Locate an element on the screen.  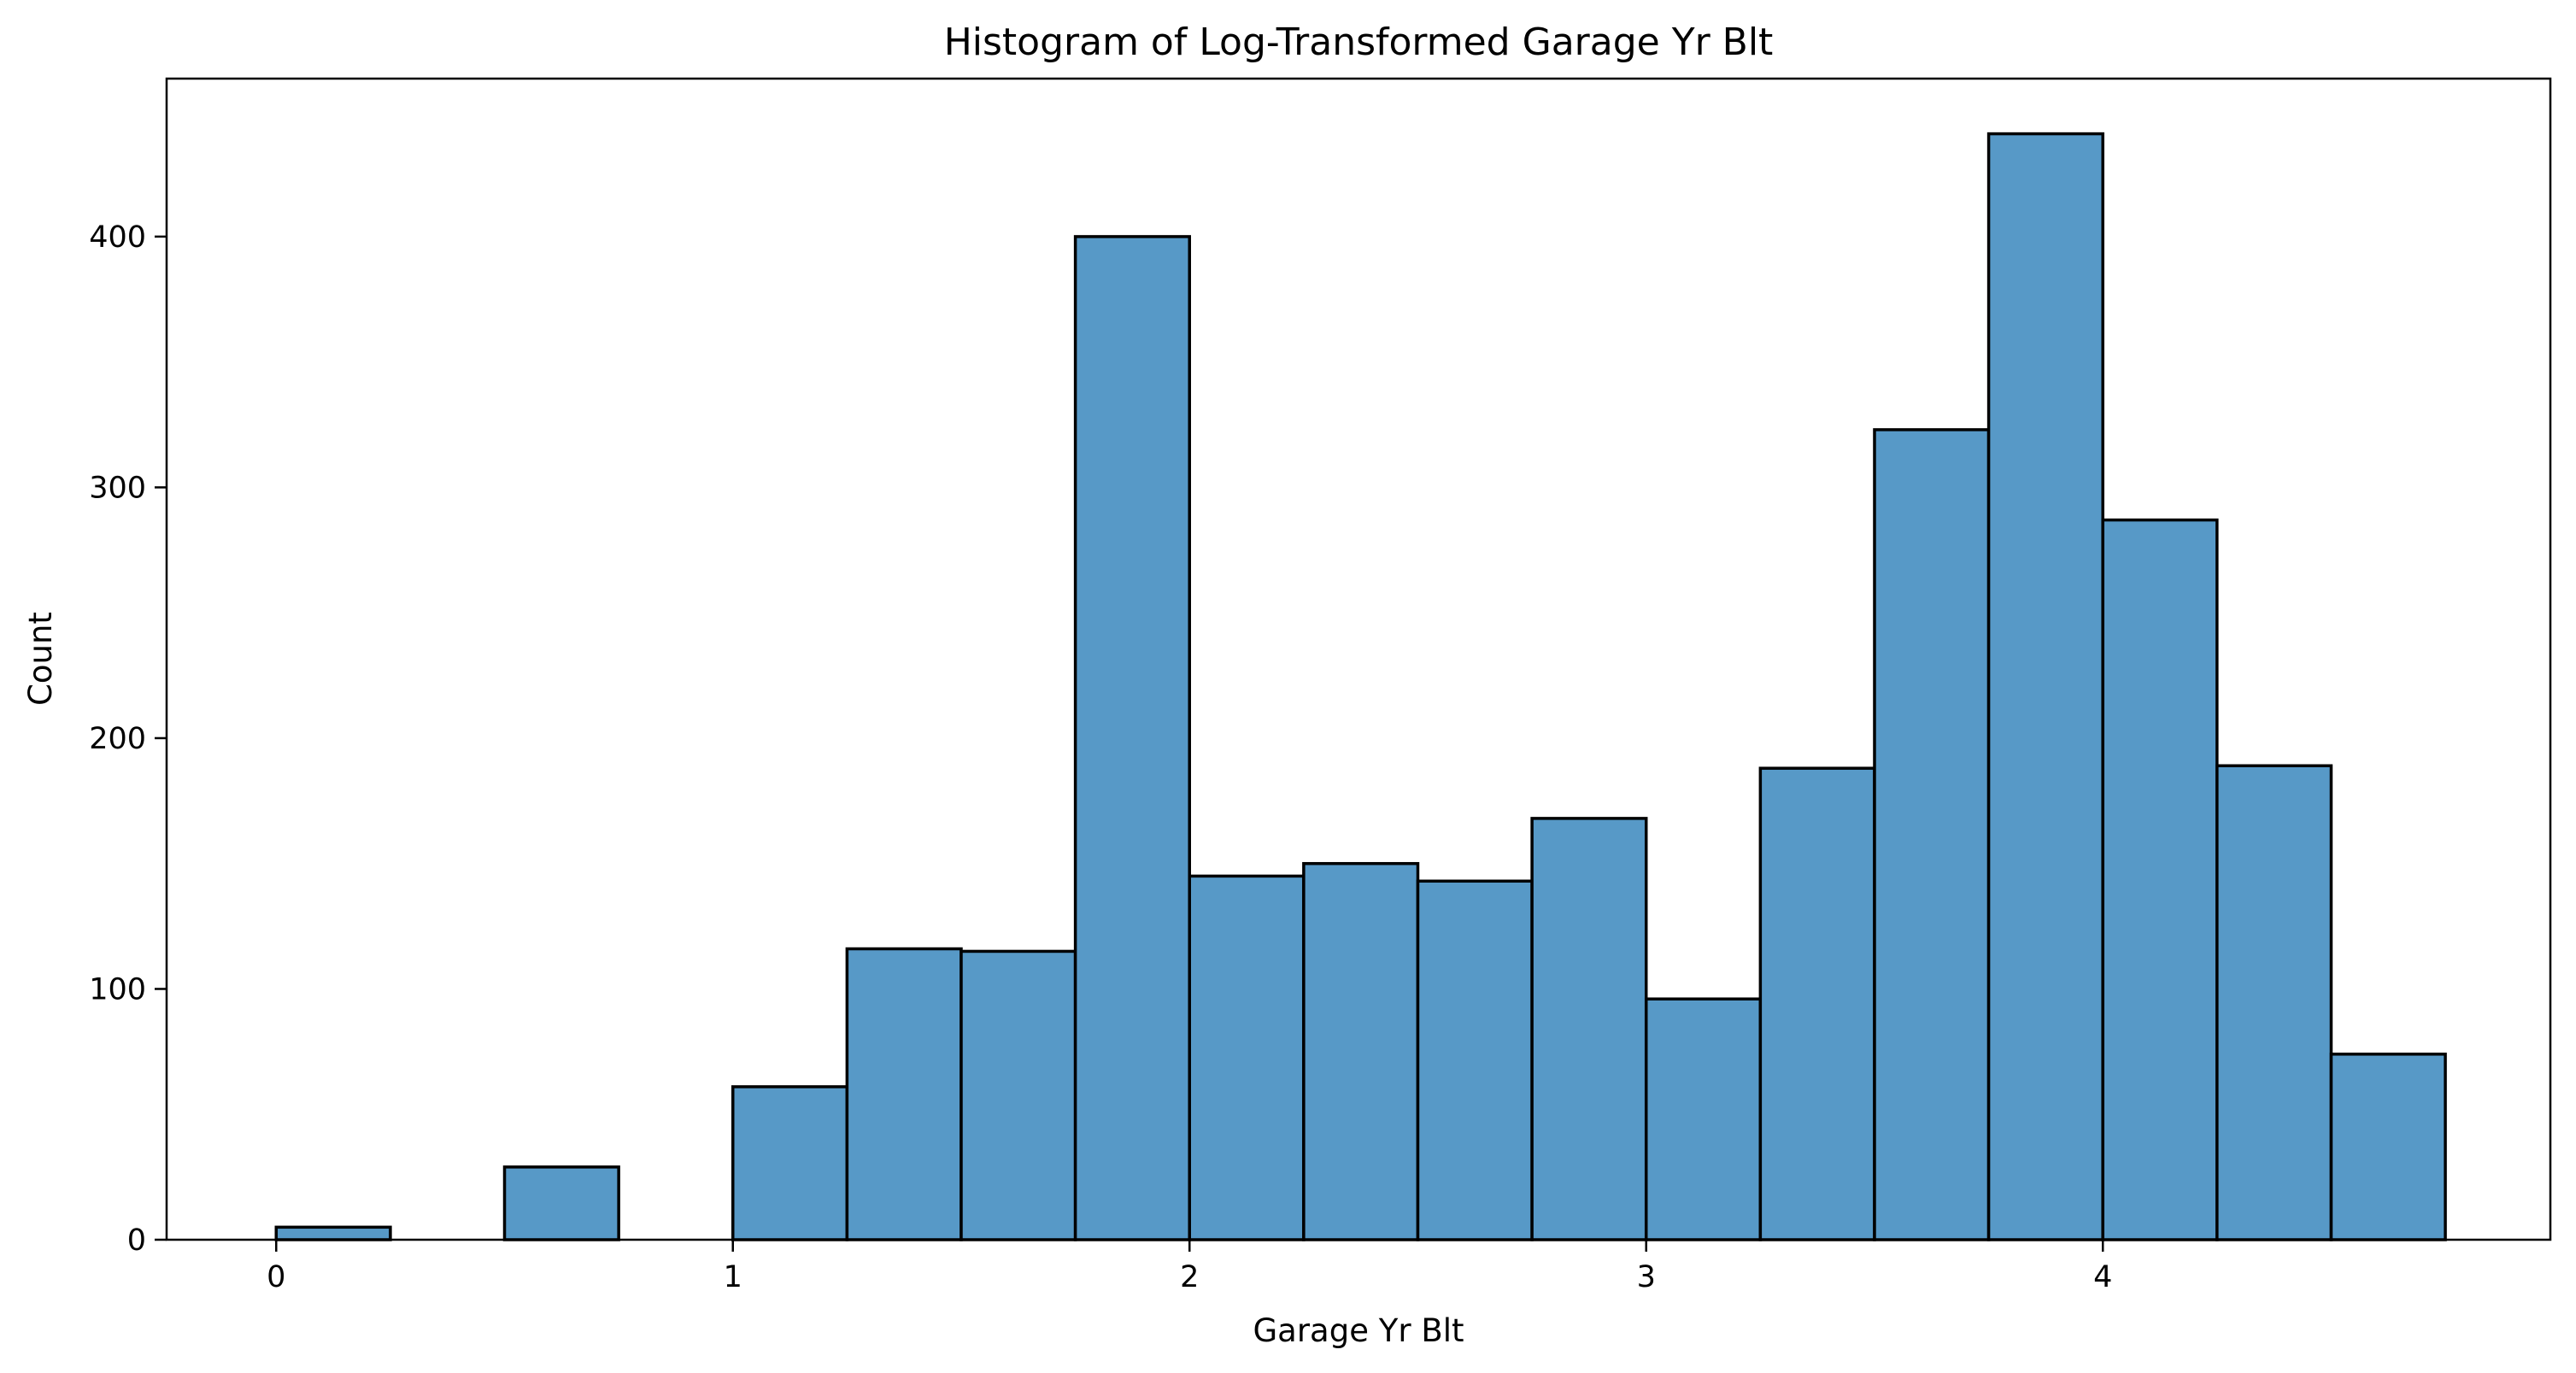
x-tick-label: 1 is located at coordinates (733, 1277).